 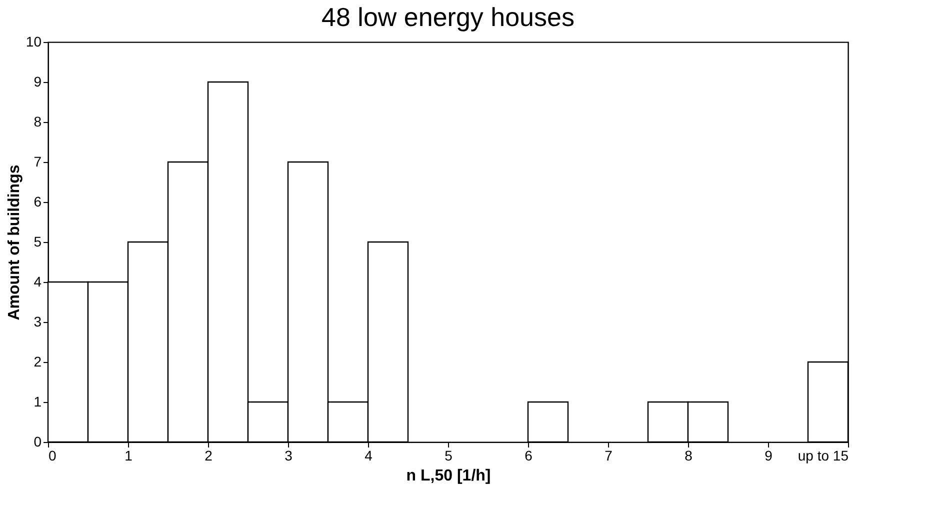 What do you see at coordinates (38, 282) in the screenshot?
I see `y-tick-label: 4` at bounding box center [38, 282].